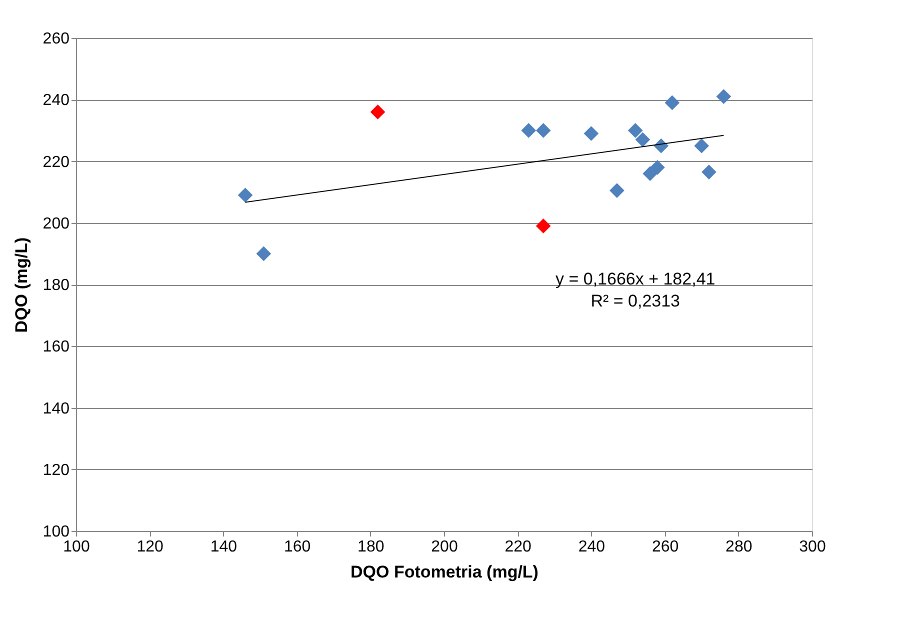  Describe the element at coordinates (56, 347) in the screenshot. I see `y-tick-label: 160` at that location.